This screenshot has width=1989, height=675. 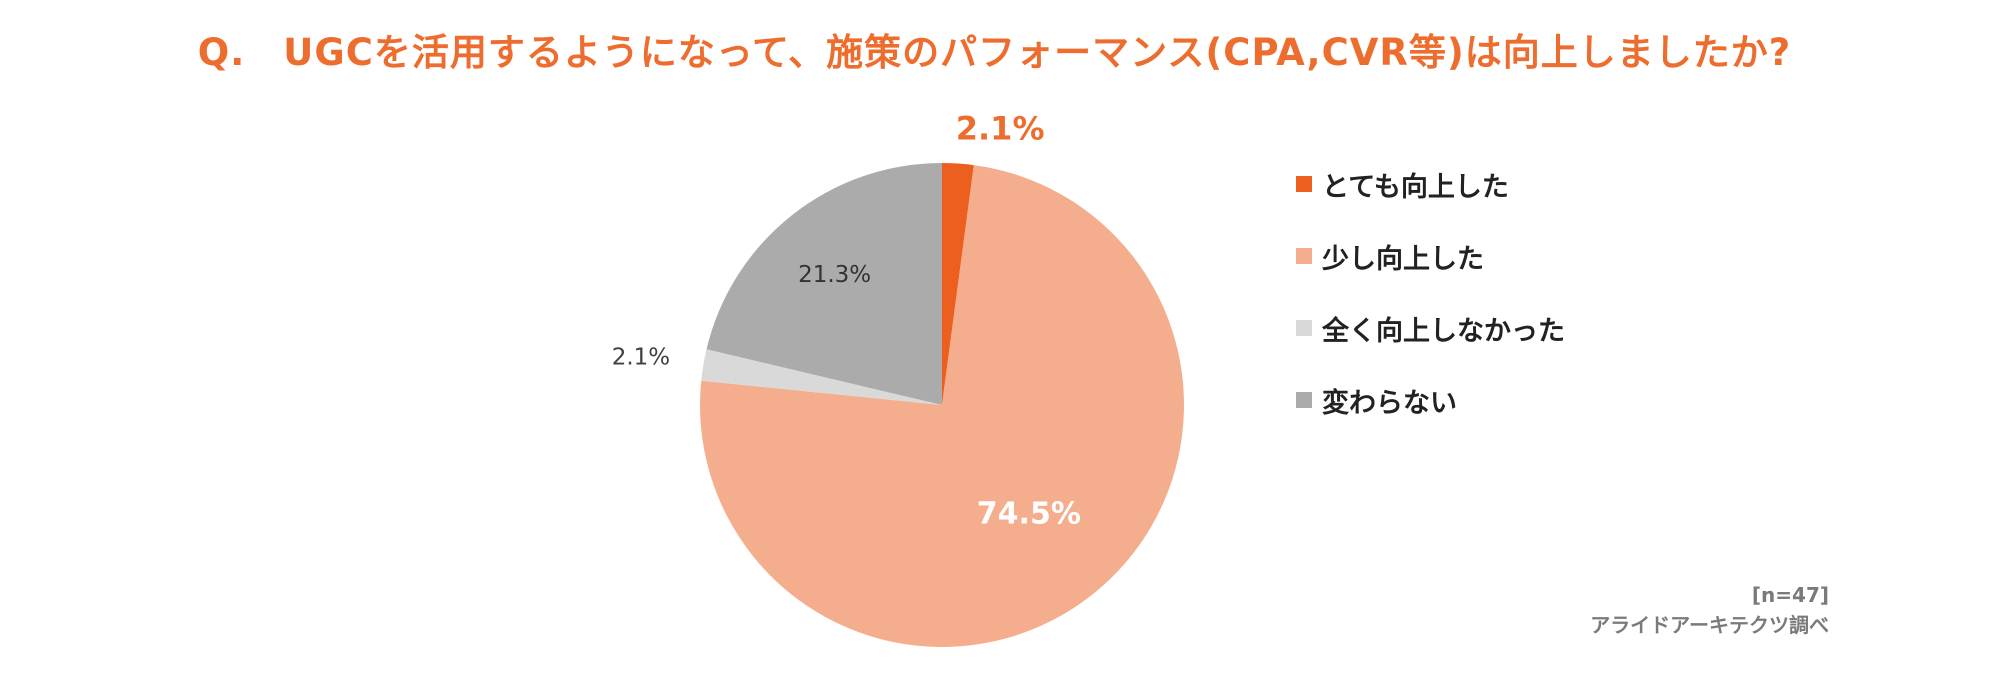 I want to click on legend-item-very-improved: とても向上した, so click(x=1430, y=184).